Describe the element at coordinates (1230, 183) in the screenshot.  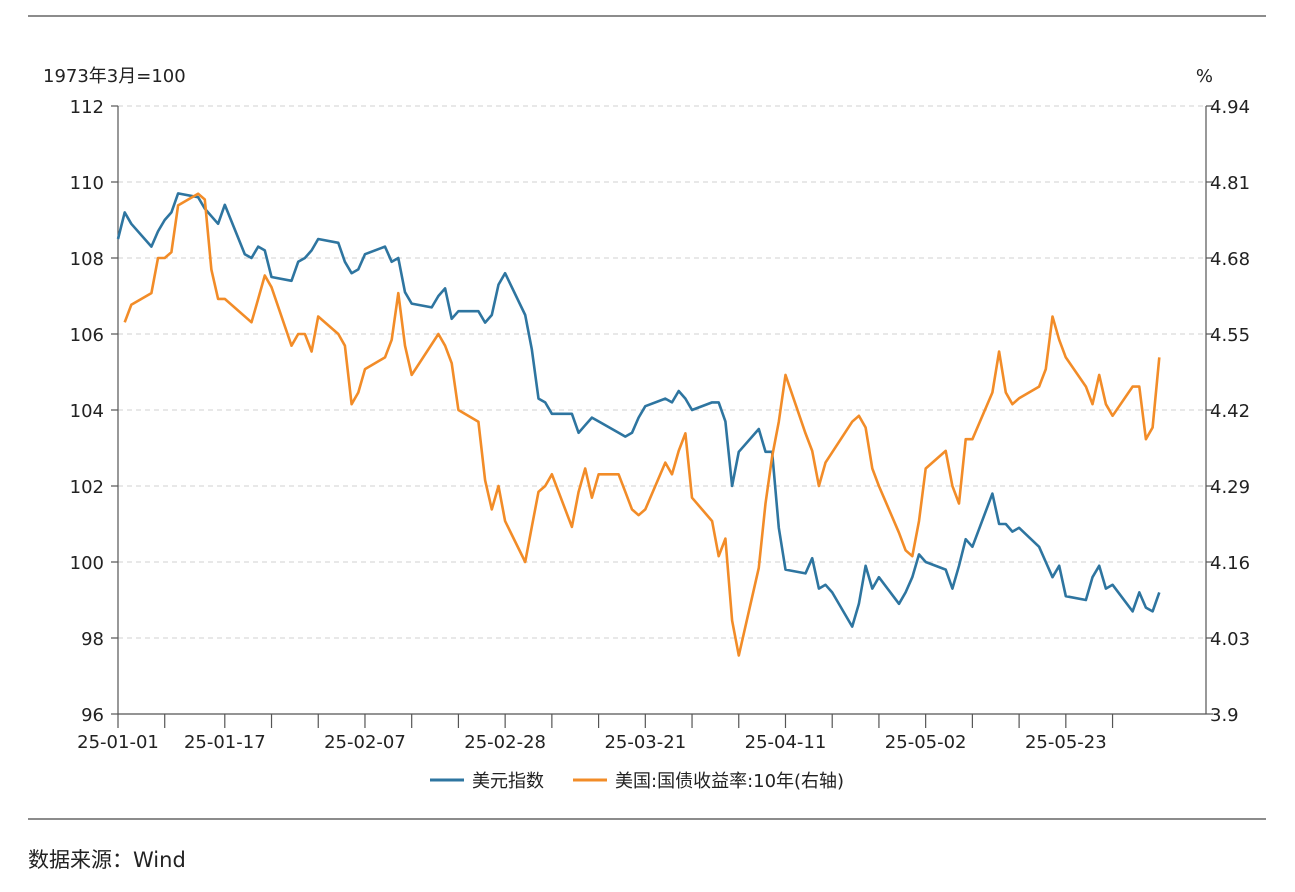
I see `right-tick-label: 4.81` at that location.